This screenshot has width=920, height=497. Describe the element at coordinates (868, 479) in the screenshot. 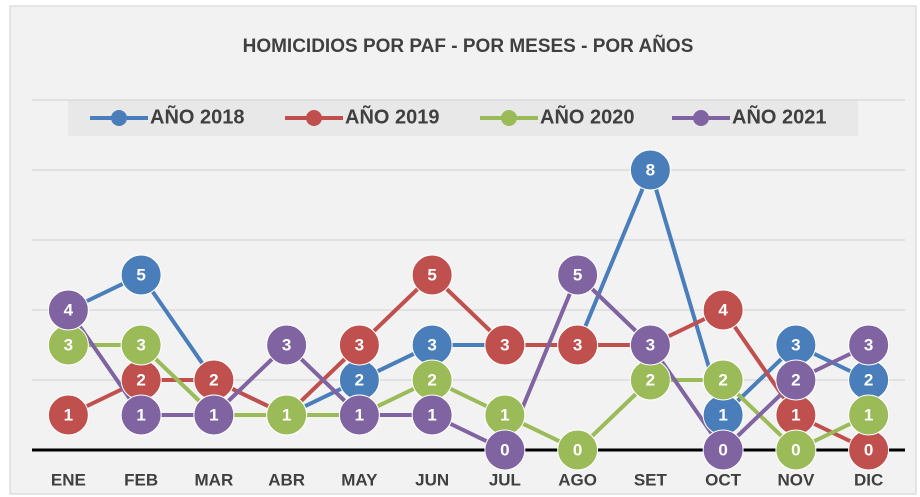

I see `x-tick-label: DIC` at that location.